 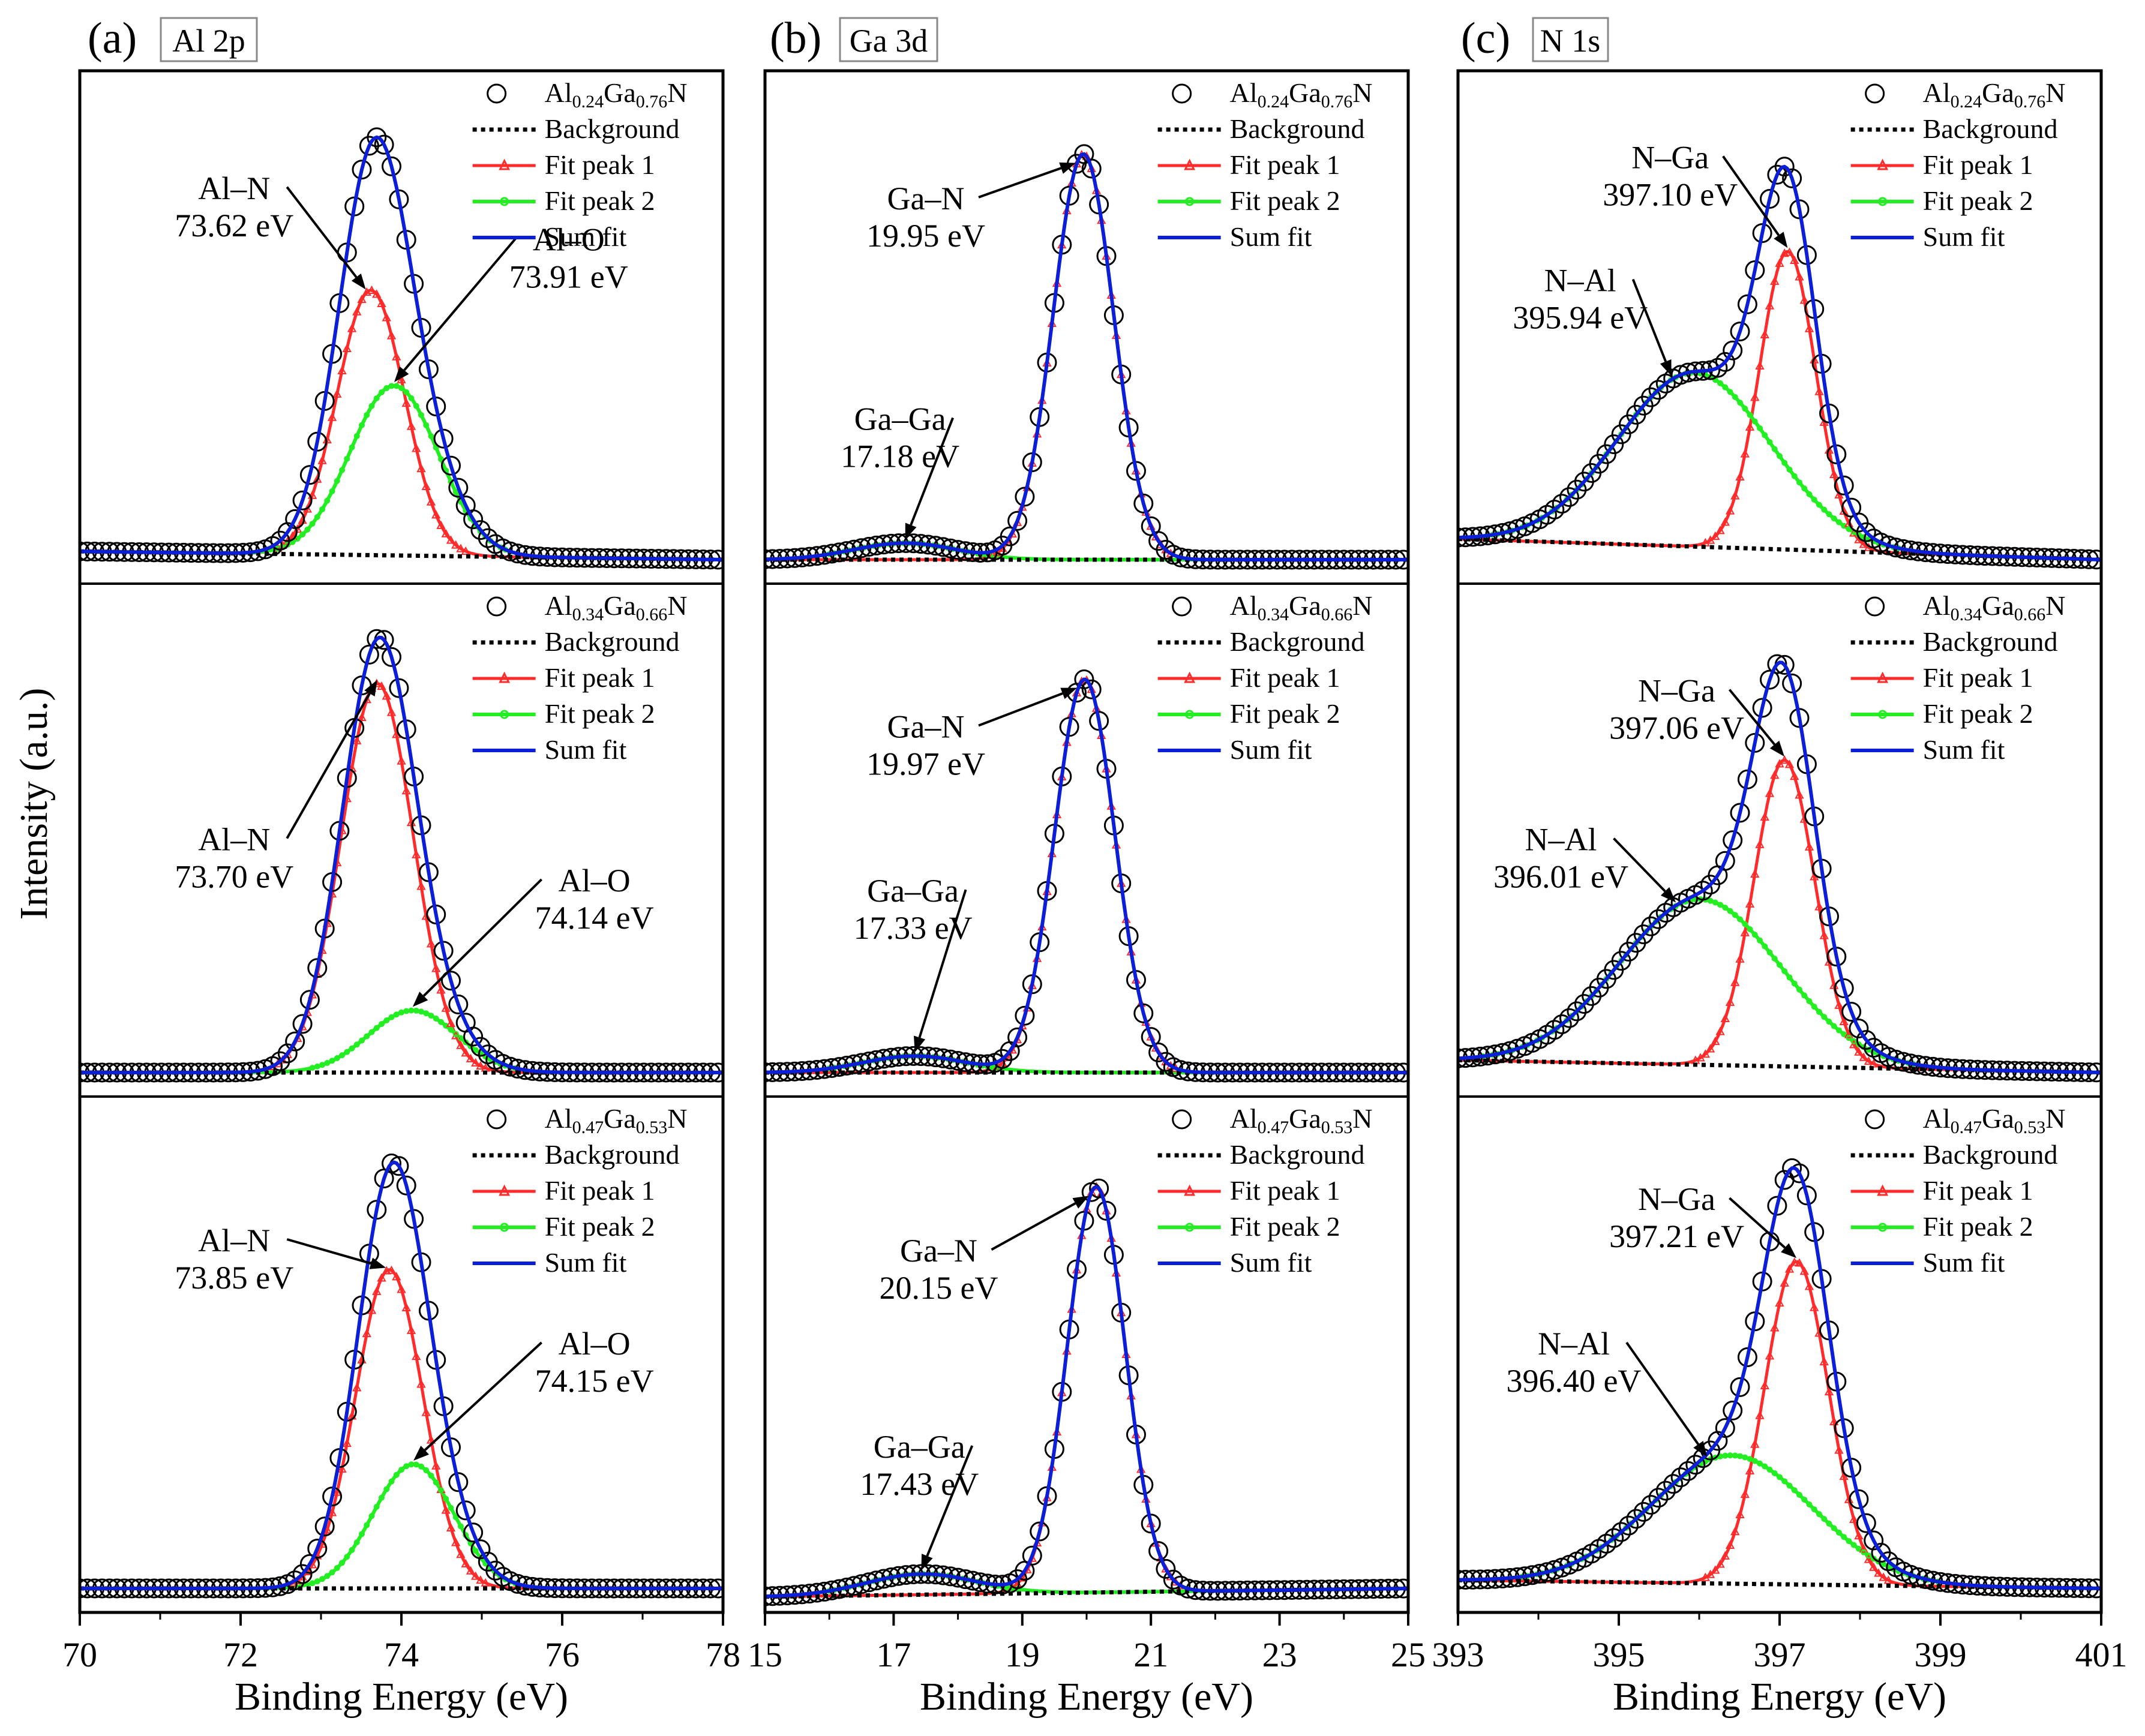 What do you see at coordinates (1458, 1654) in the screenshot?
I see `x-tick-label: 393` at bounding box center [1458, 1654].